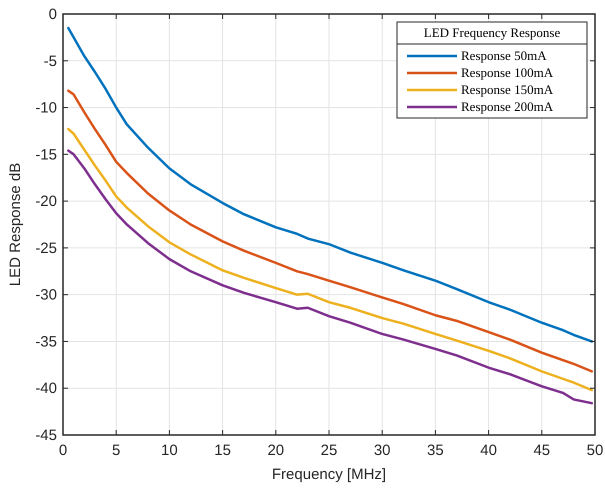 This screenshot has height=489, width=605. What do you see at coordinates (15, 224) in the screenshot?
I see `y-axis-title: LED Response dB` at bounding box center [15, 224].